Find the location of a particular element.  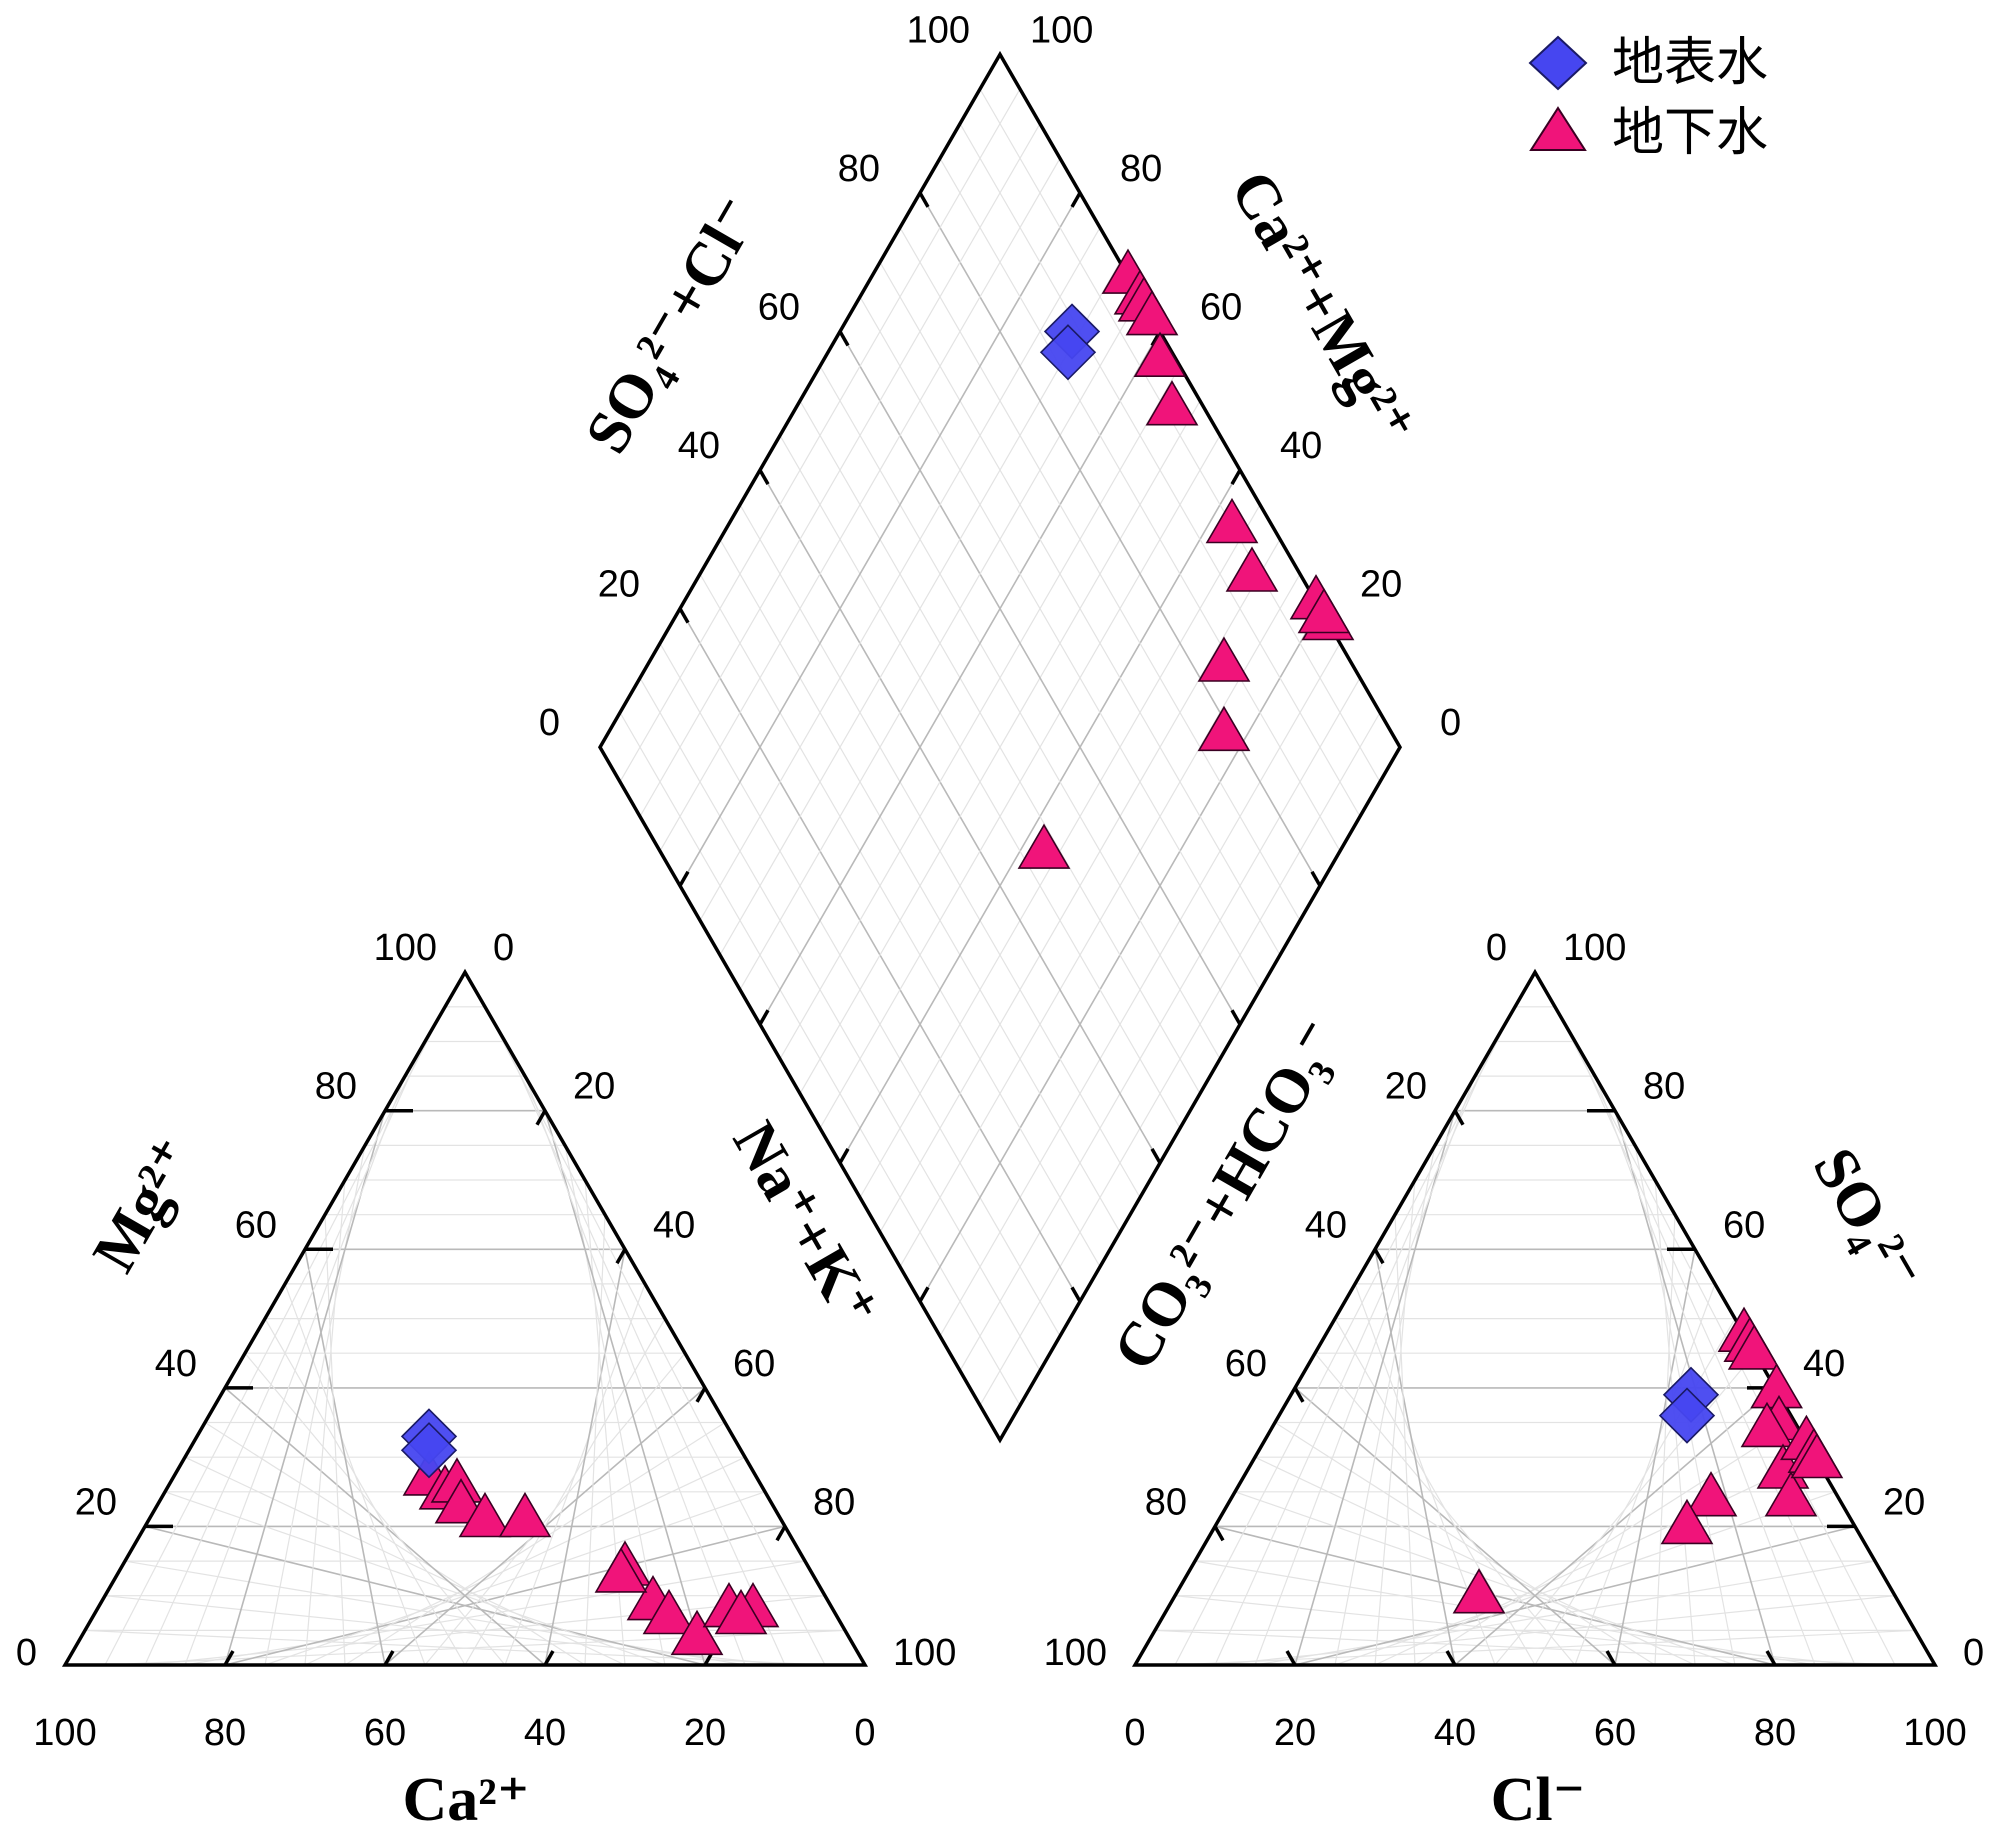

anion-right-tick-label: 0 is located at coordinates (1973, 1653).